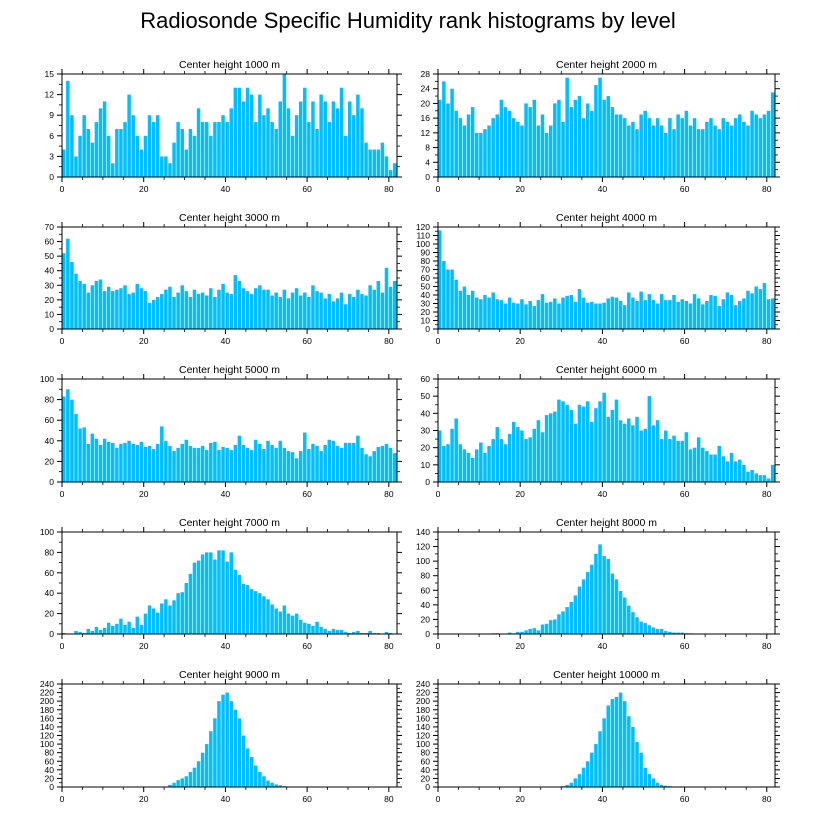  I want to click on y-tick-label: 120, so click(423, 547).